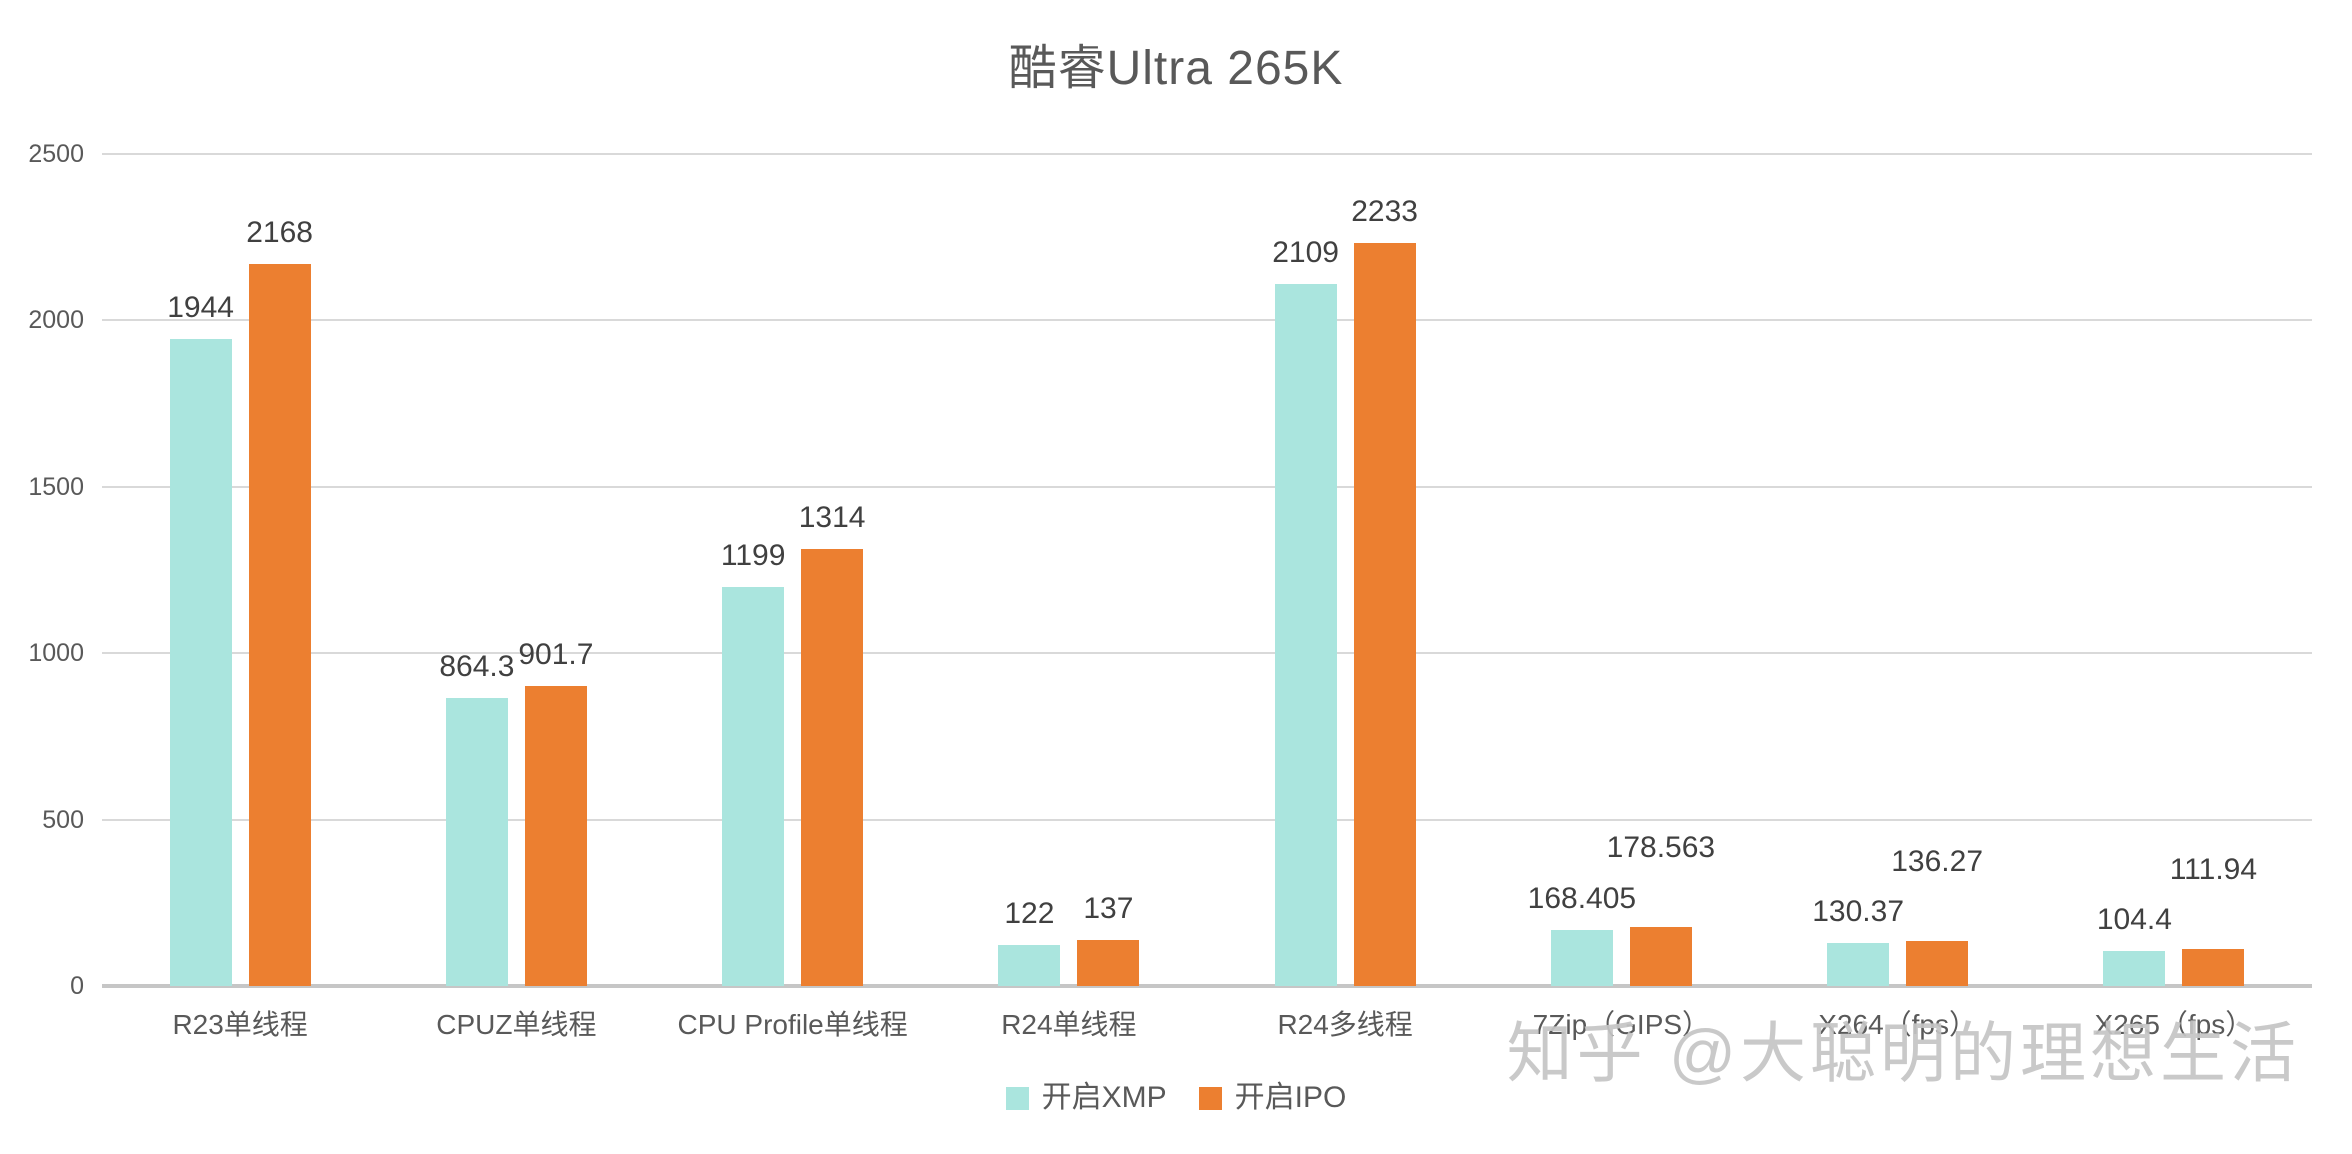 This screenshot has width=2352, height=1154. I want to click on y-axis-tick-label: 2000, so click(56, 320).